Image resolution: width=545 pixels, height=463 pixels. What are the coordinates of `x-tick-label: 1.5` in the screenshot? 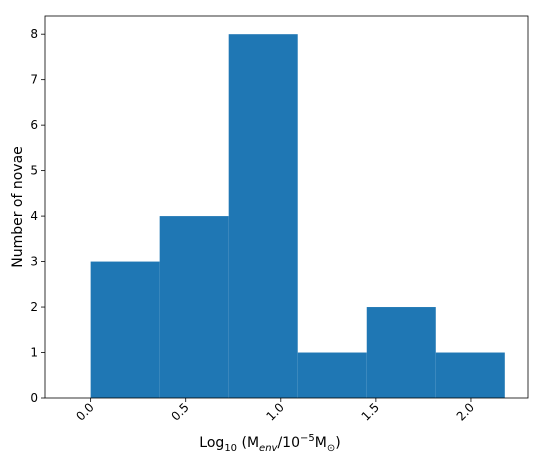 It's located at (370, 411).